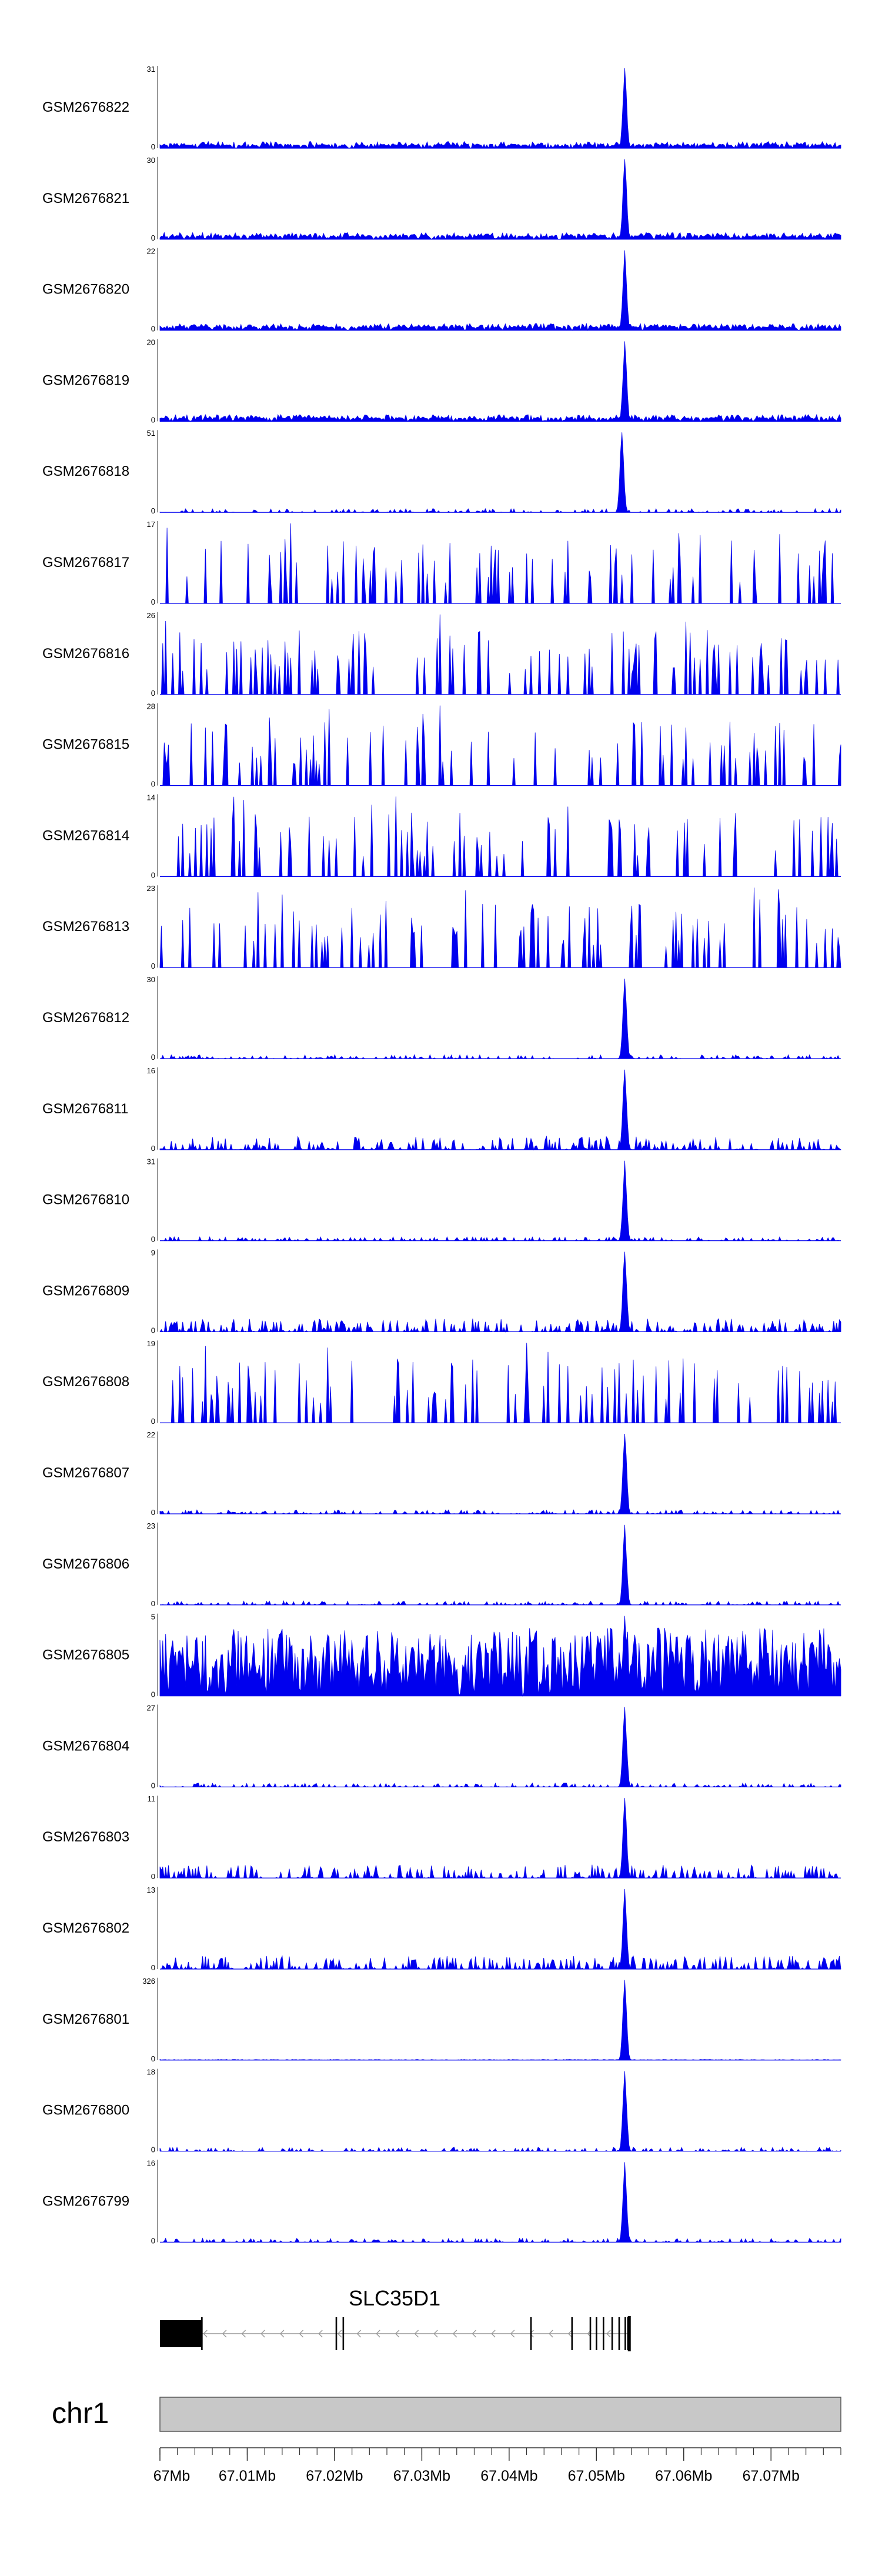 The image size is (882, 2576). What do you see at coordinates (151, 524) in the screenshot?
I see `y-max-tick-label: 17` at bounding box center [151, 524].